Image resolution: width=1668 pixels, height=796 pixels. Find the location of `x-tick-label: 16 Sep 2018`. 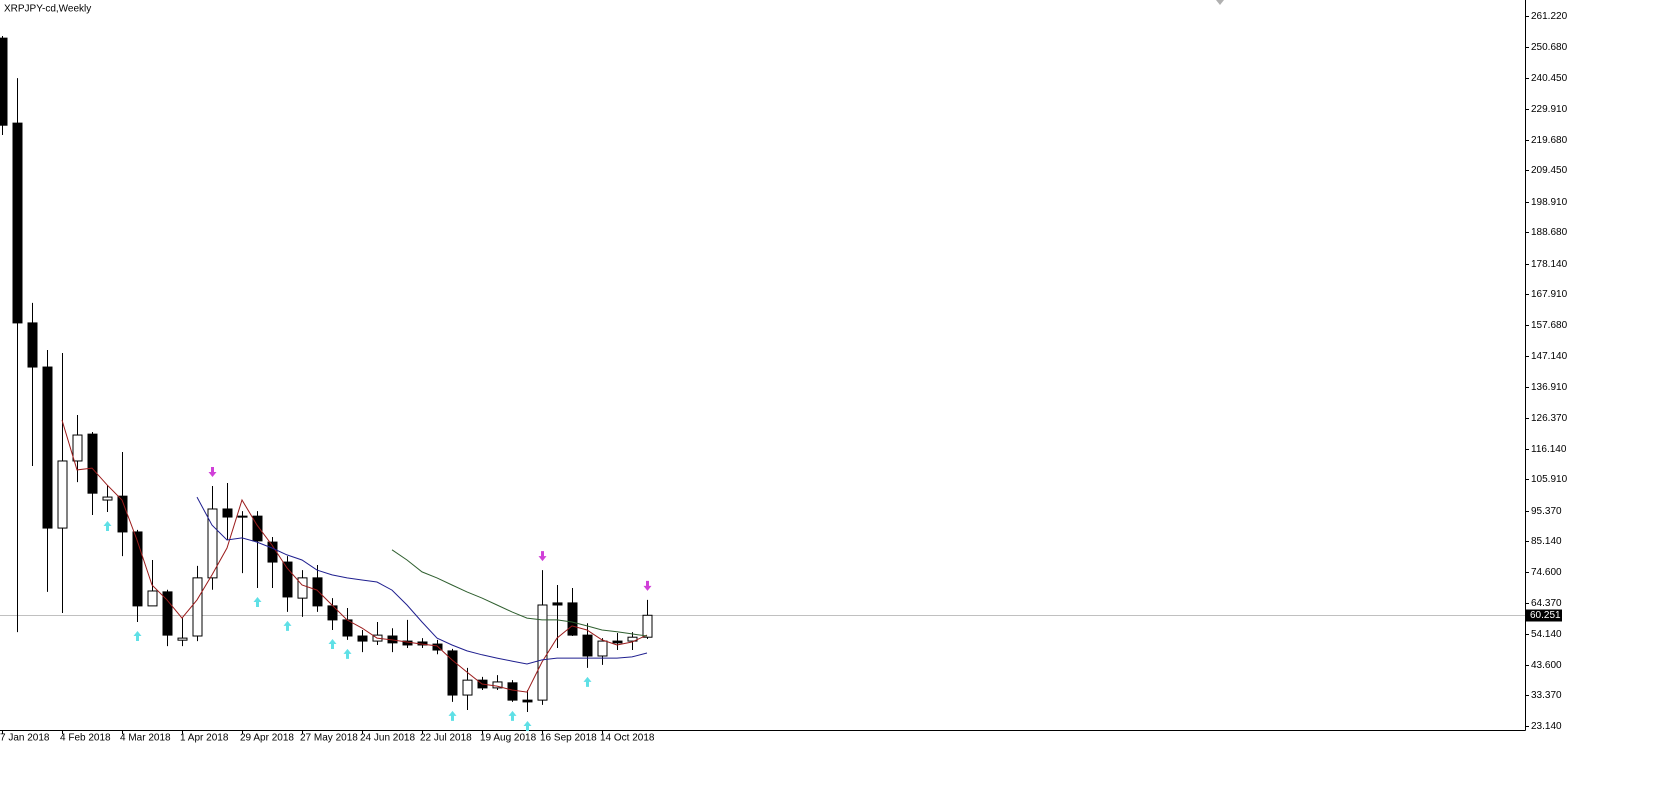

x-tick-label: 16 Sep 2018 is located at coordinates (568, 738).